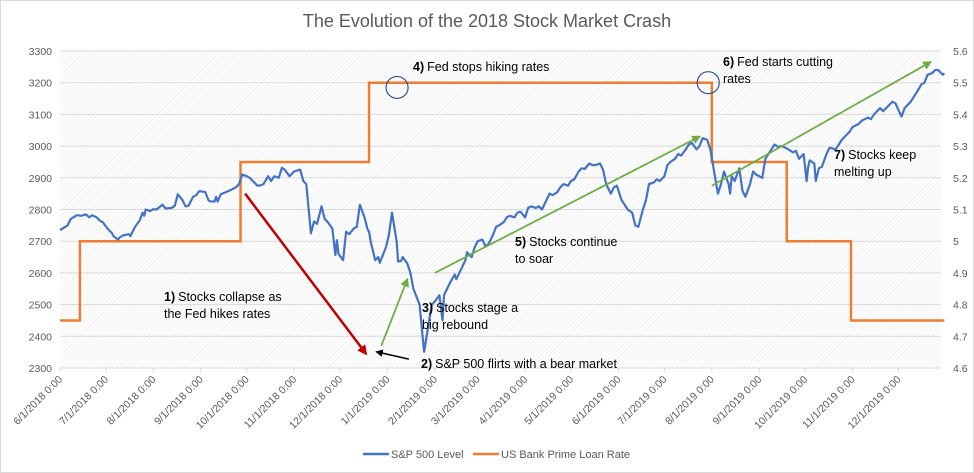 This screenshot has width=974, height=473. What do you see at coordinates (455, 325) in the screenshot?
I see `annotation-text: big rebound` at bounding box center [455, 325].